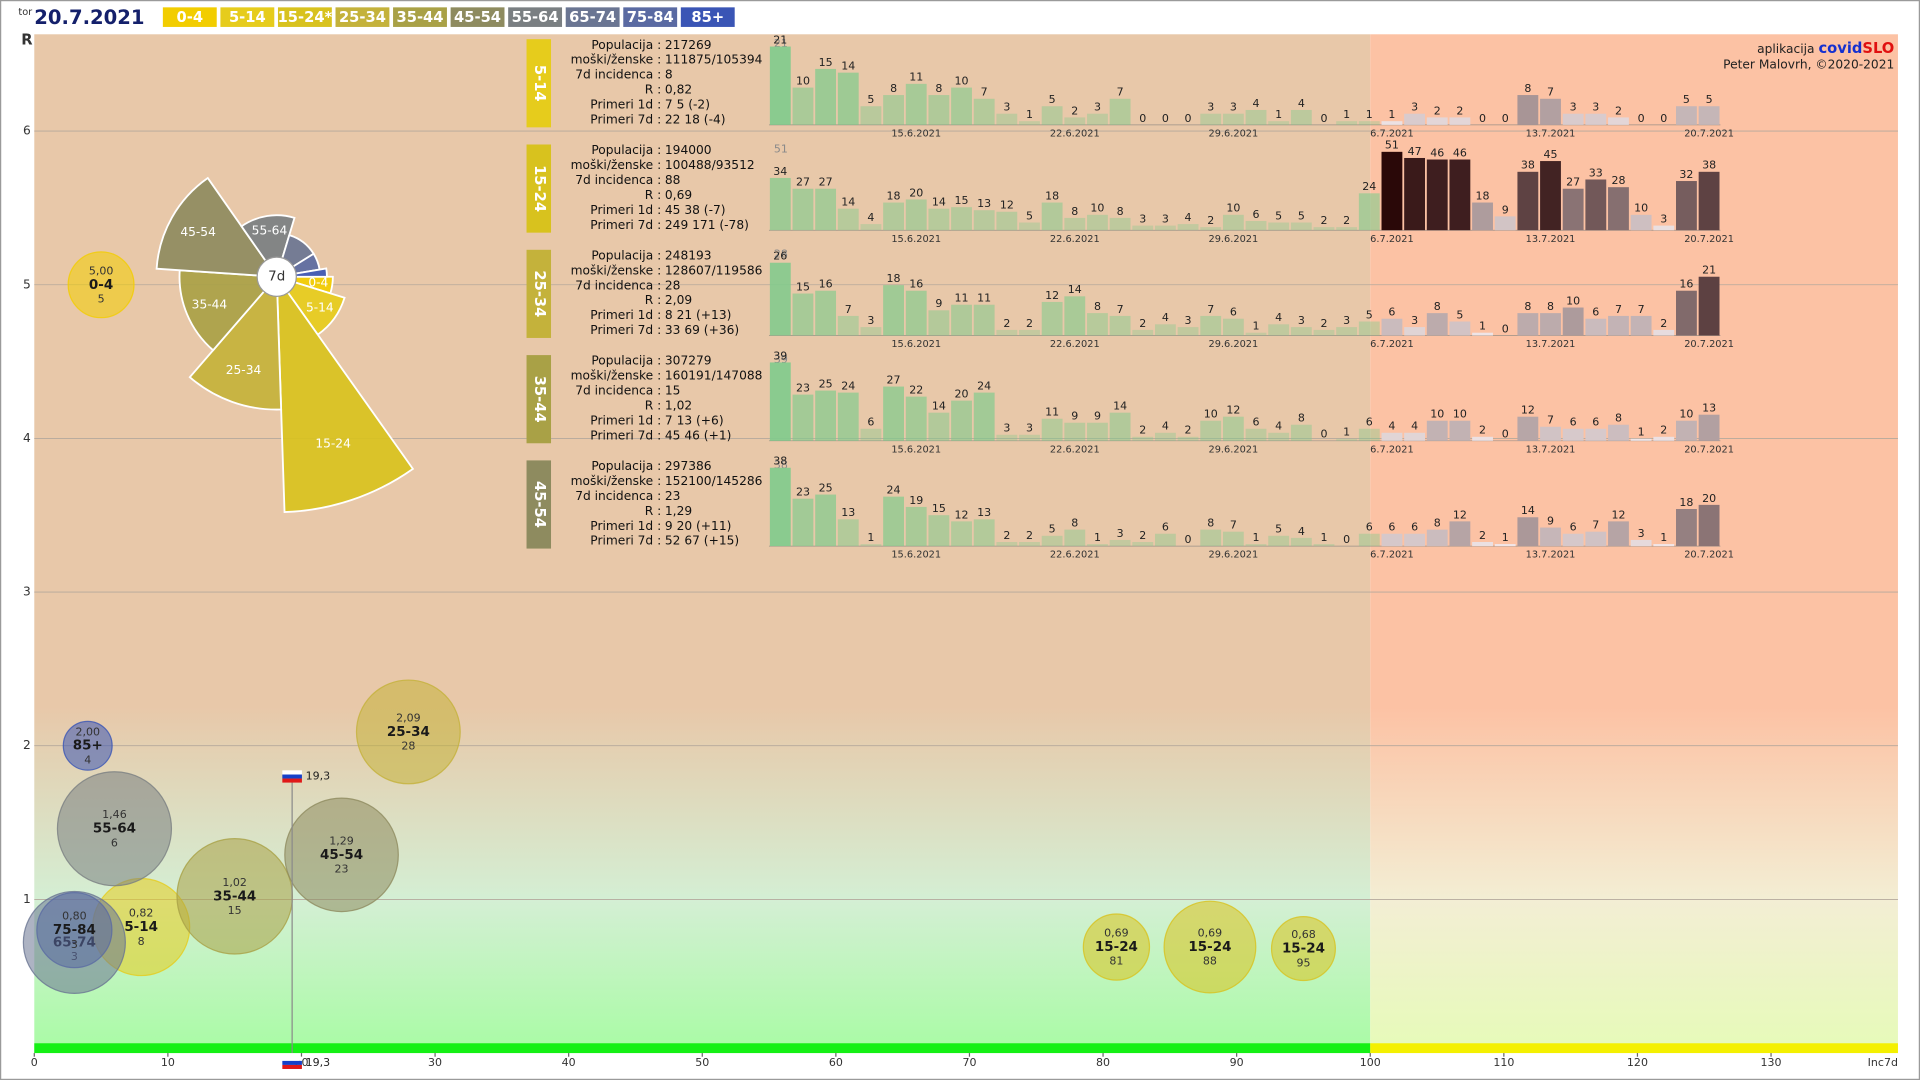 This screenshot has height=1080, width=1920. What do you see at coordinates (836, 1062) in the screenshot?
I see `x-tick-label: 60` at bounding box center [836, 1062].